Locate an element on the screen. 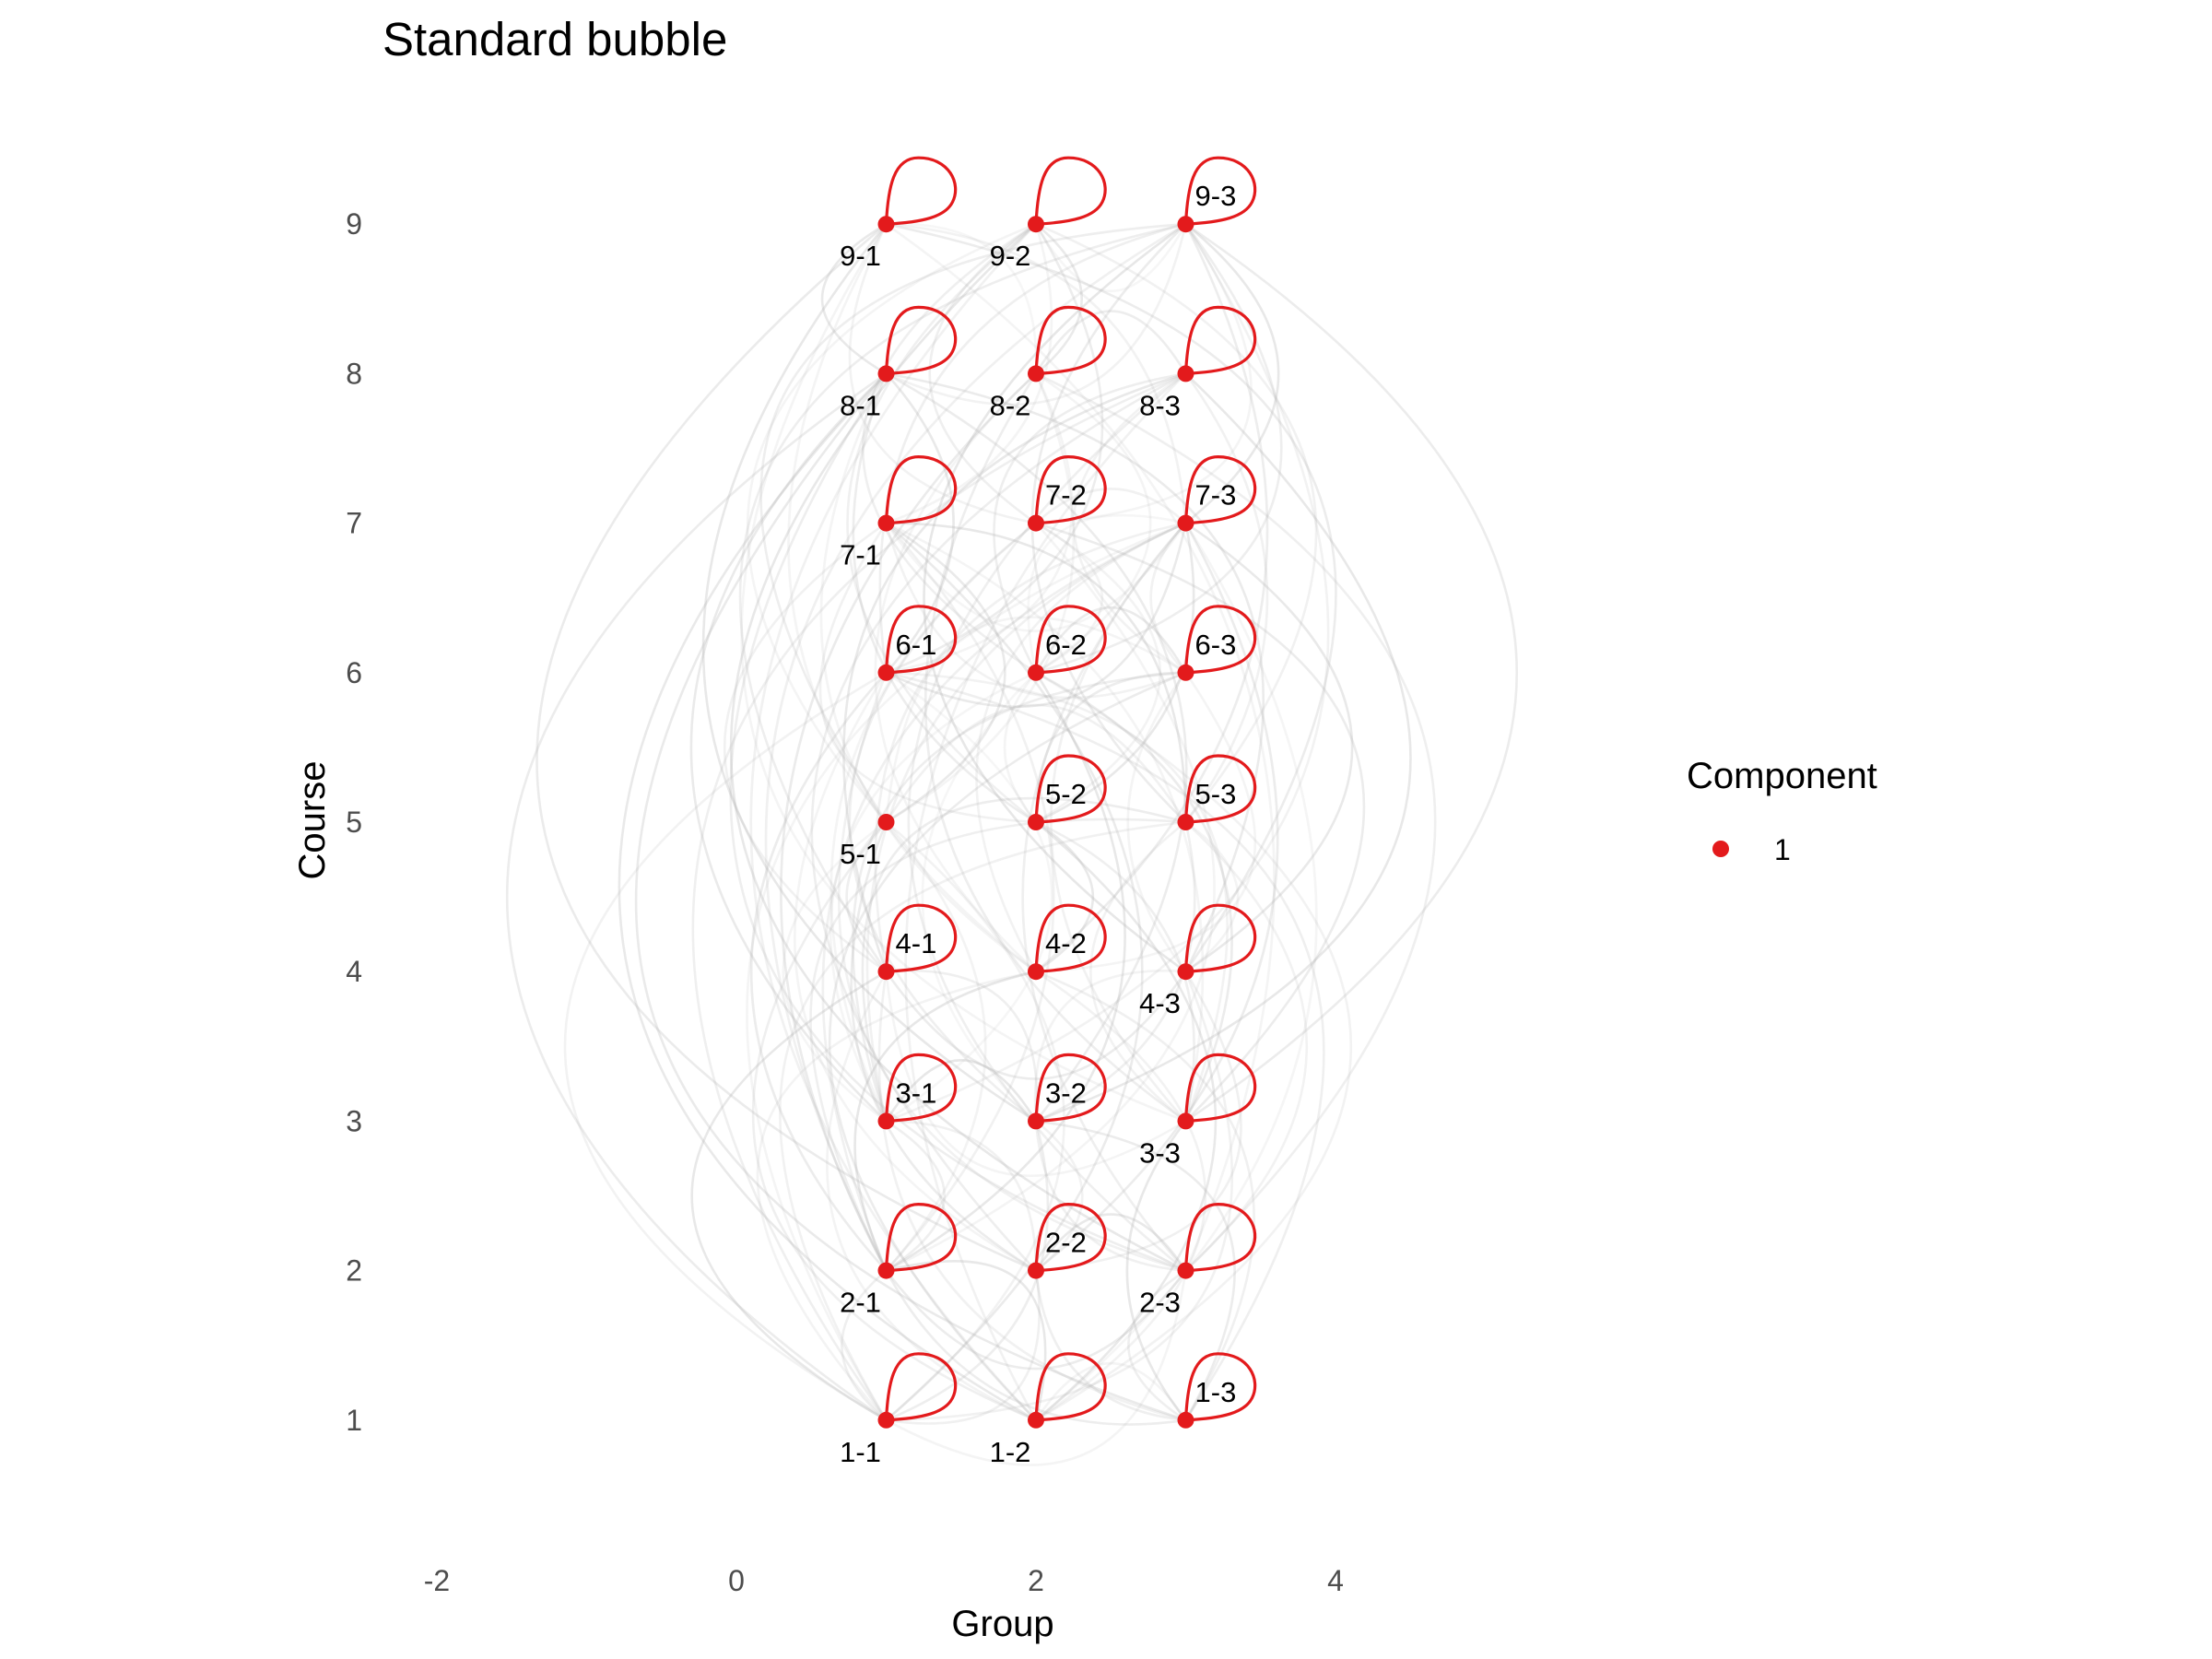 This screenshot has width=2212, height=1659. x-tick-label: 0 is located at coordinates (736, 1580).